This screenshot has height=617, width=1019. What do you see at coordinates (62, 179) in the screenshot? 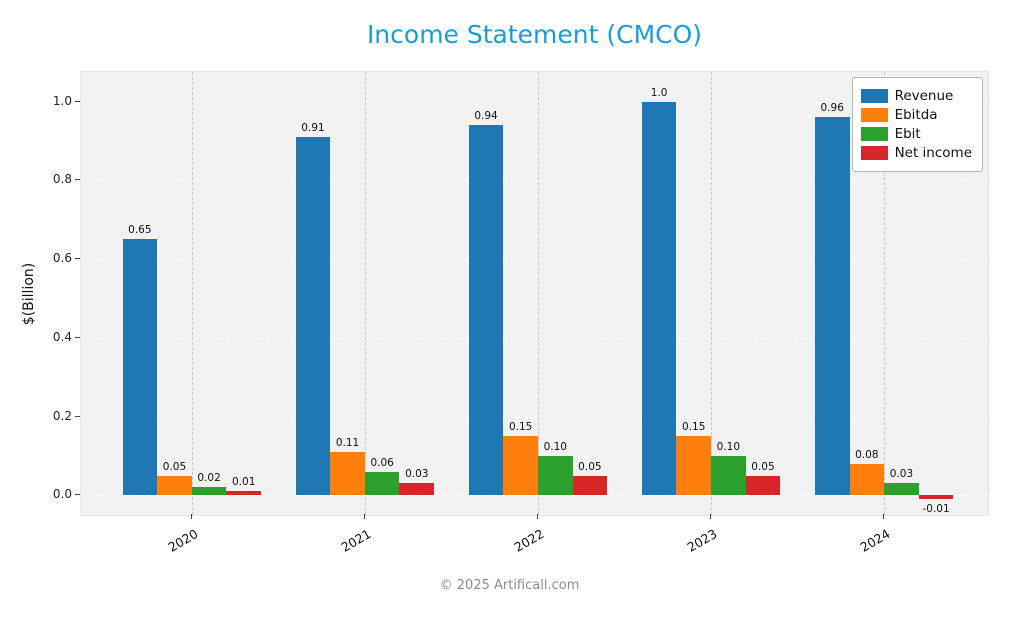
I see `y-tick-label: 0.8` at bounding box center [62, 179].